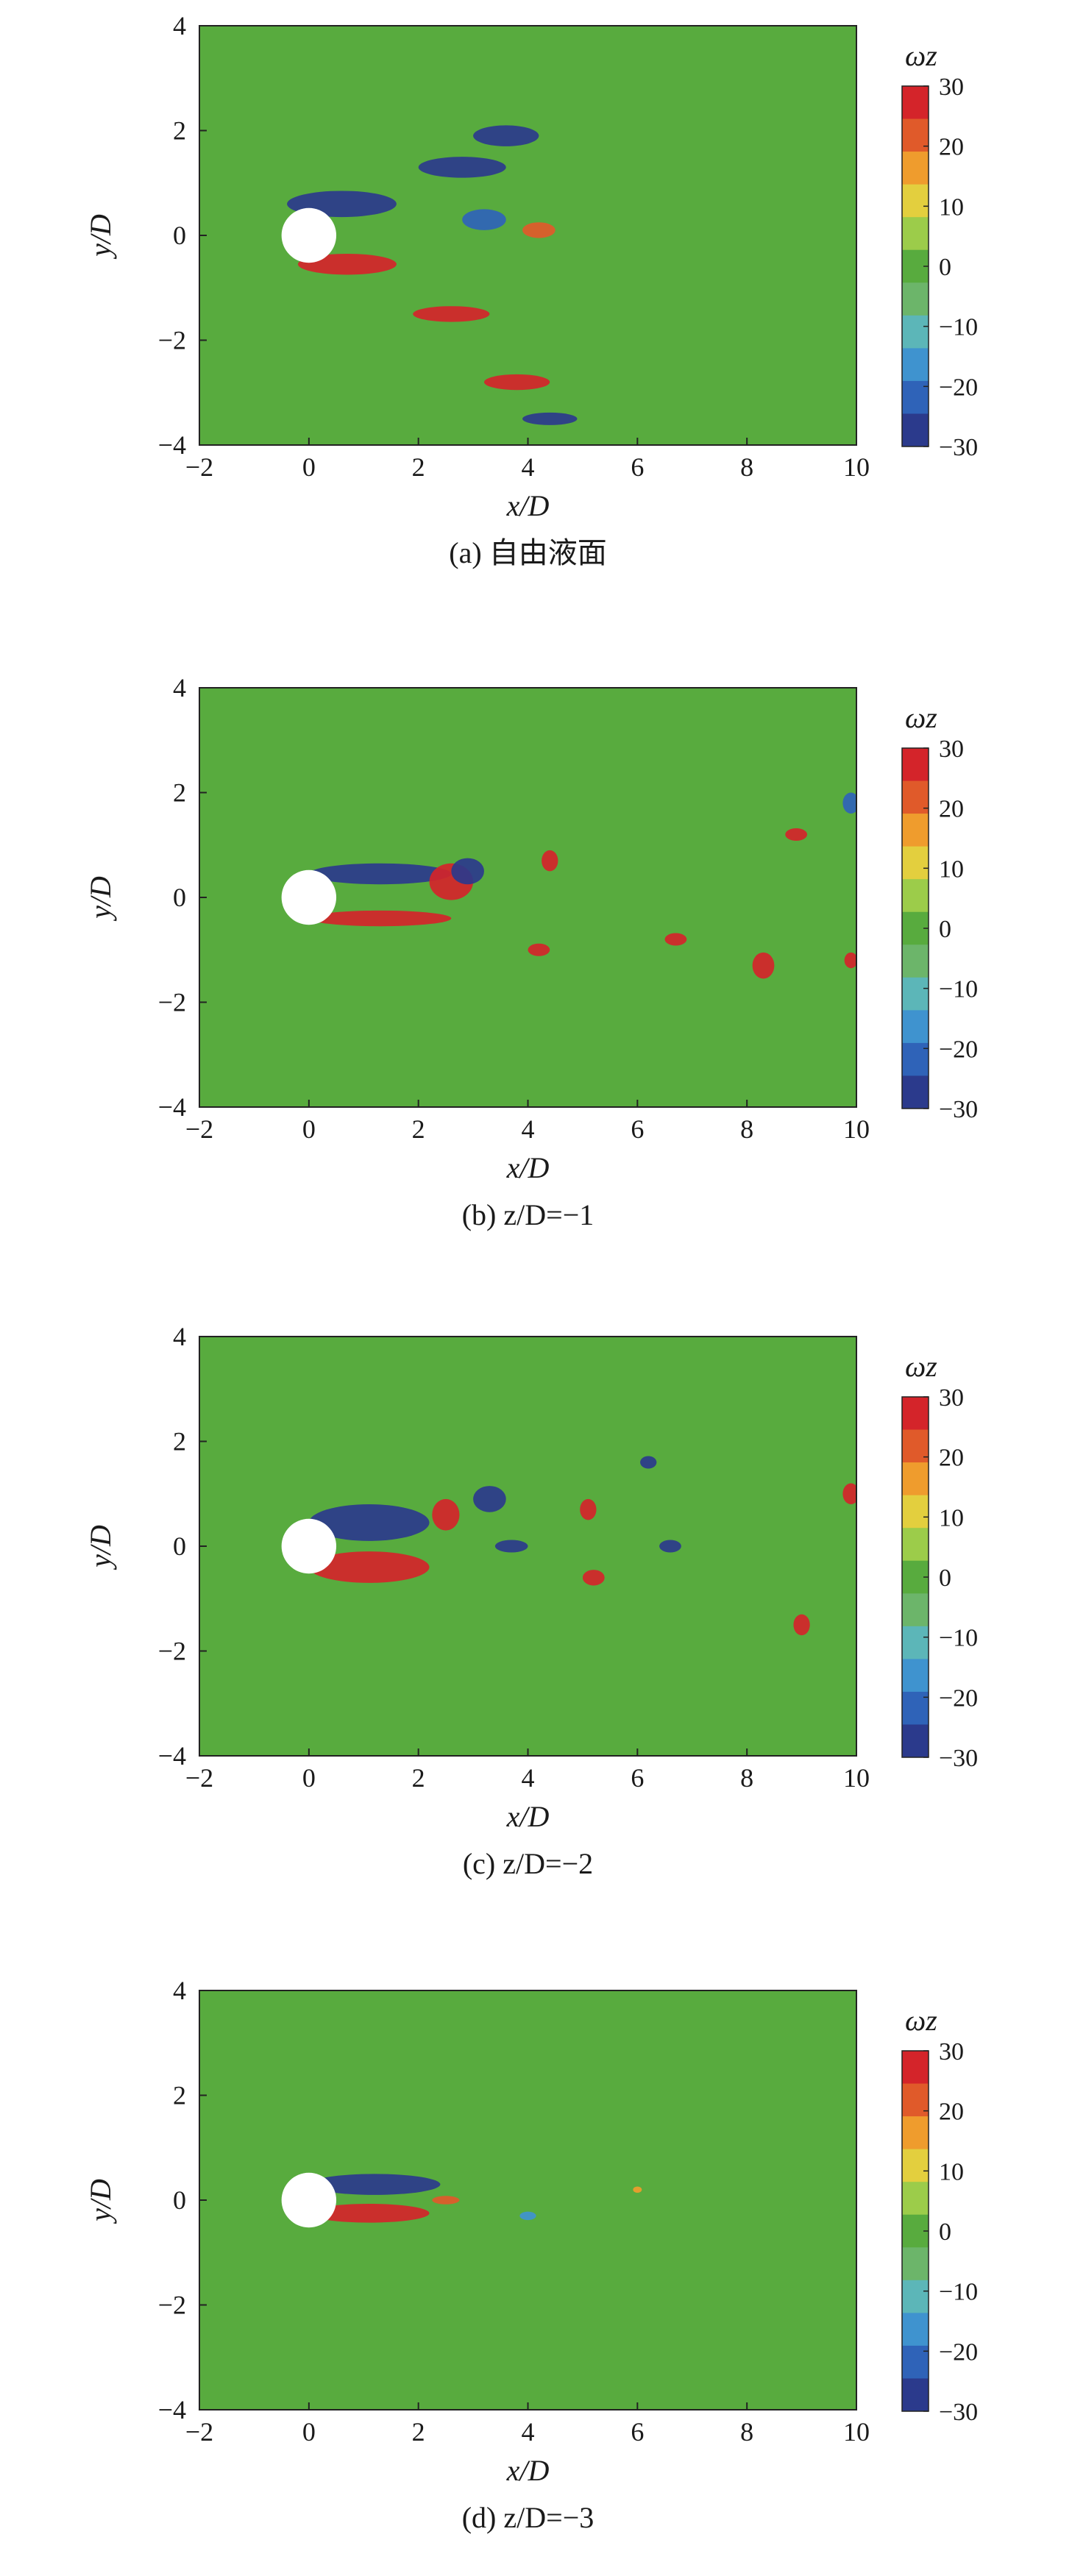 This screenshot has width=1086, height=2576. I want to click on x-tick-label: 4, so click(528, 1129).